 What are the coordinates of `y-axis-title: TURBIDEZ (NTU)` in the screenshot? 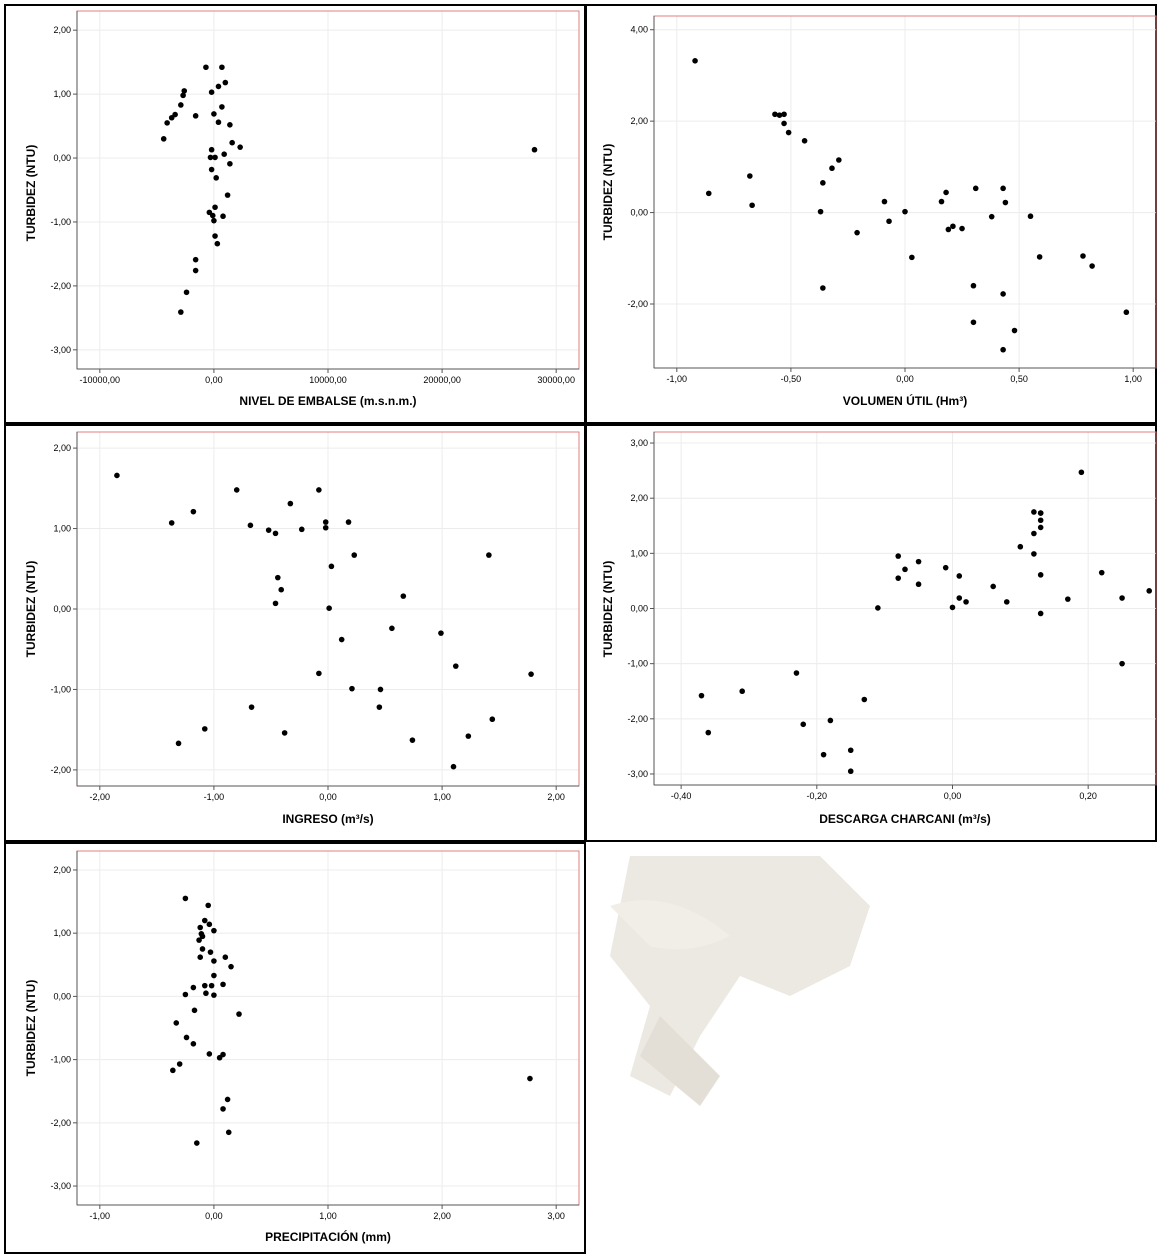 It's located at (31, 1028).